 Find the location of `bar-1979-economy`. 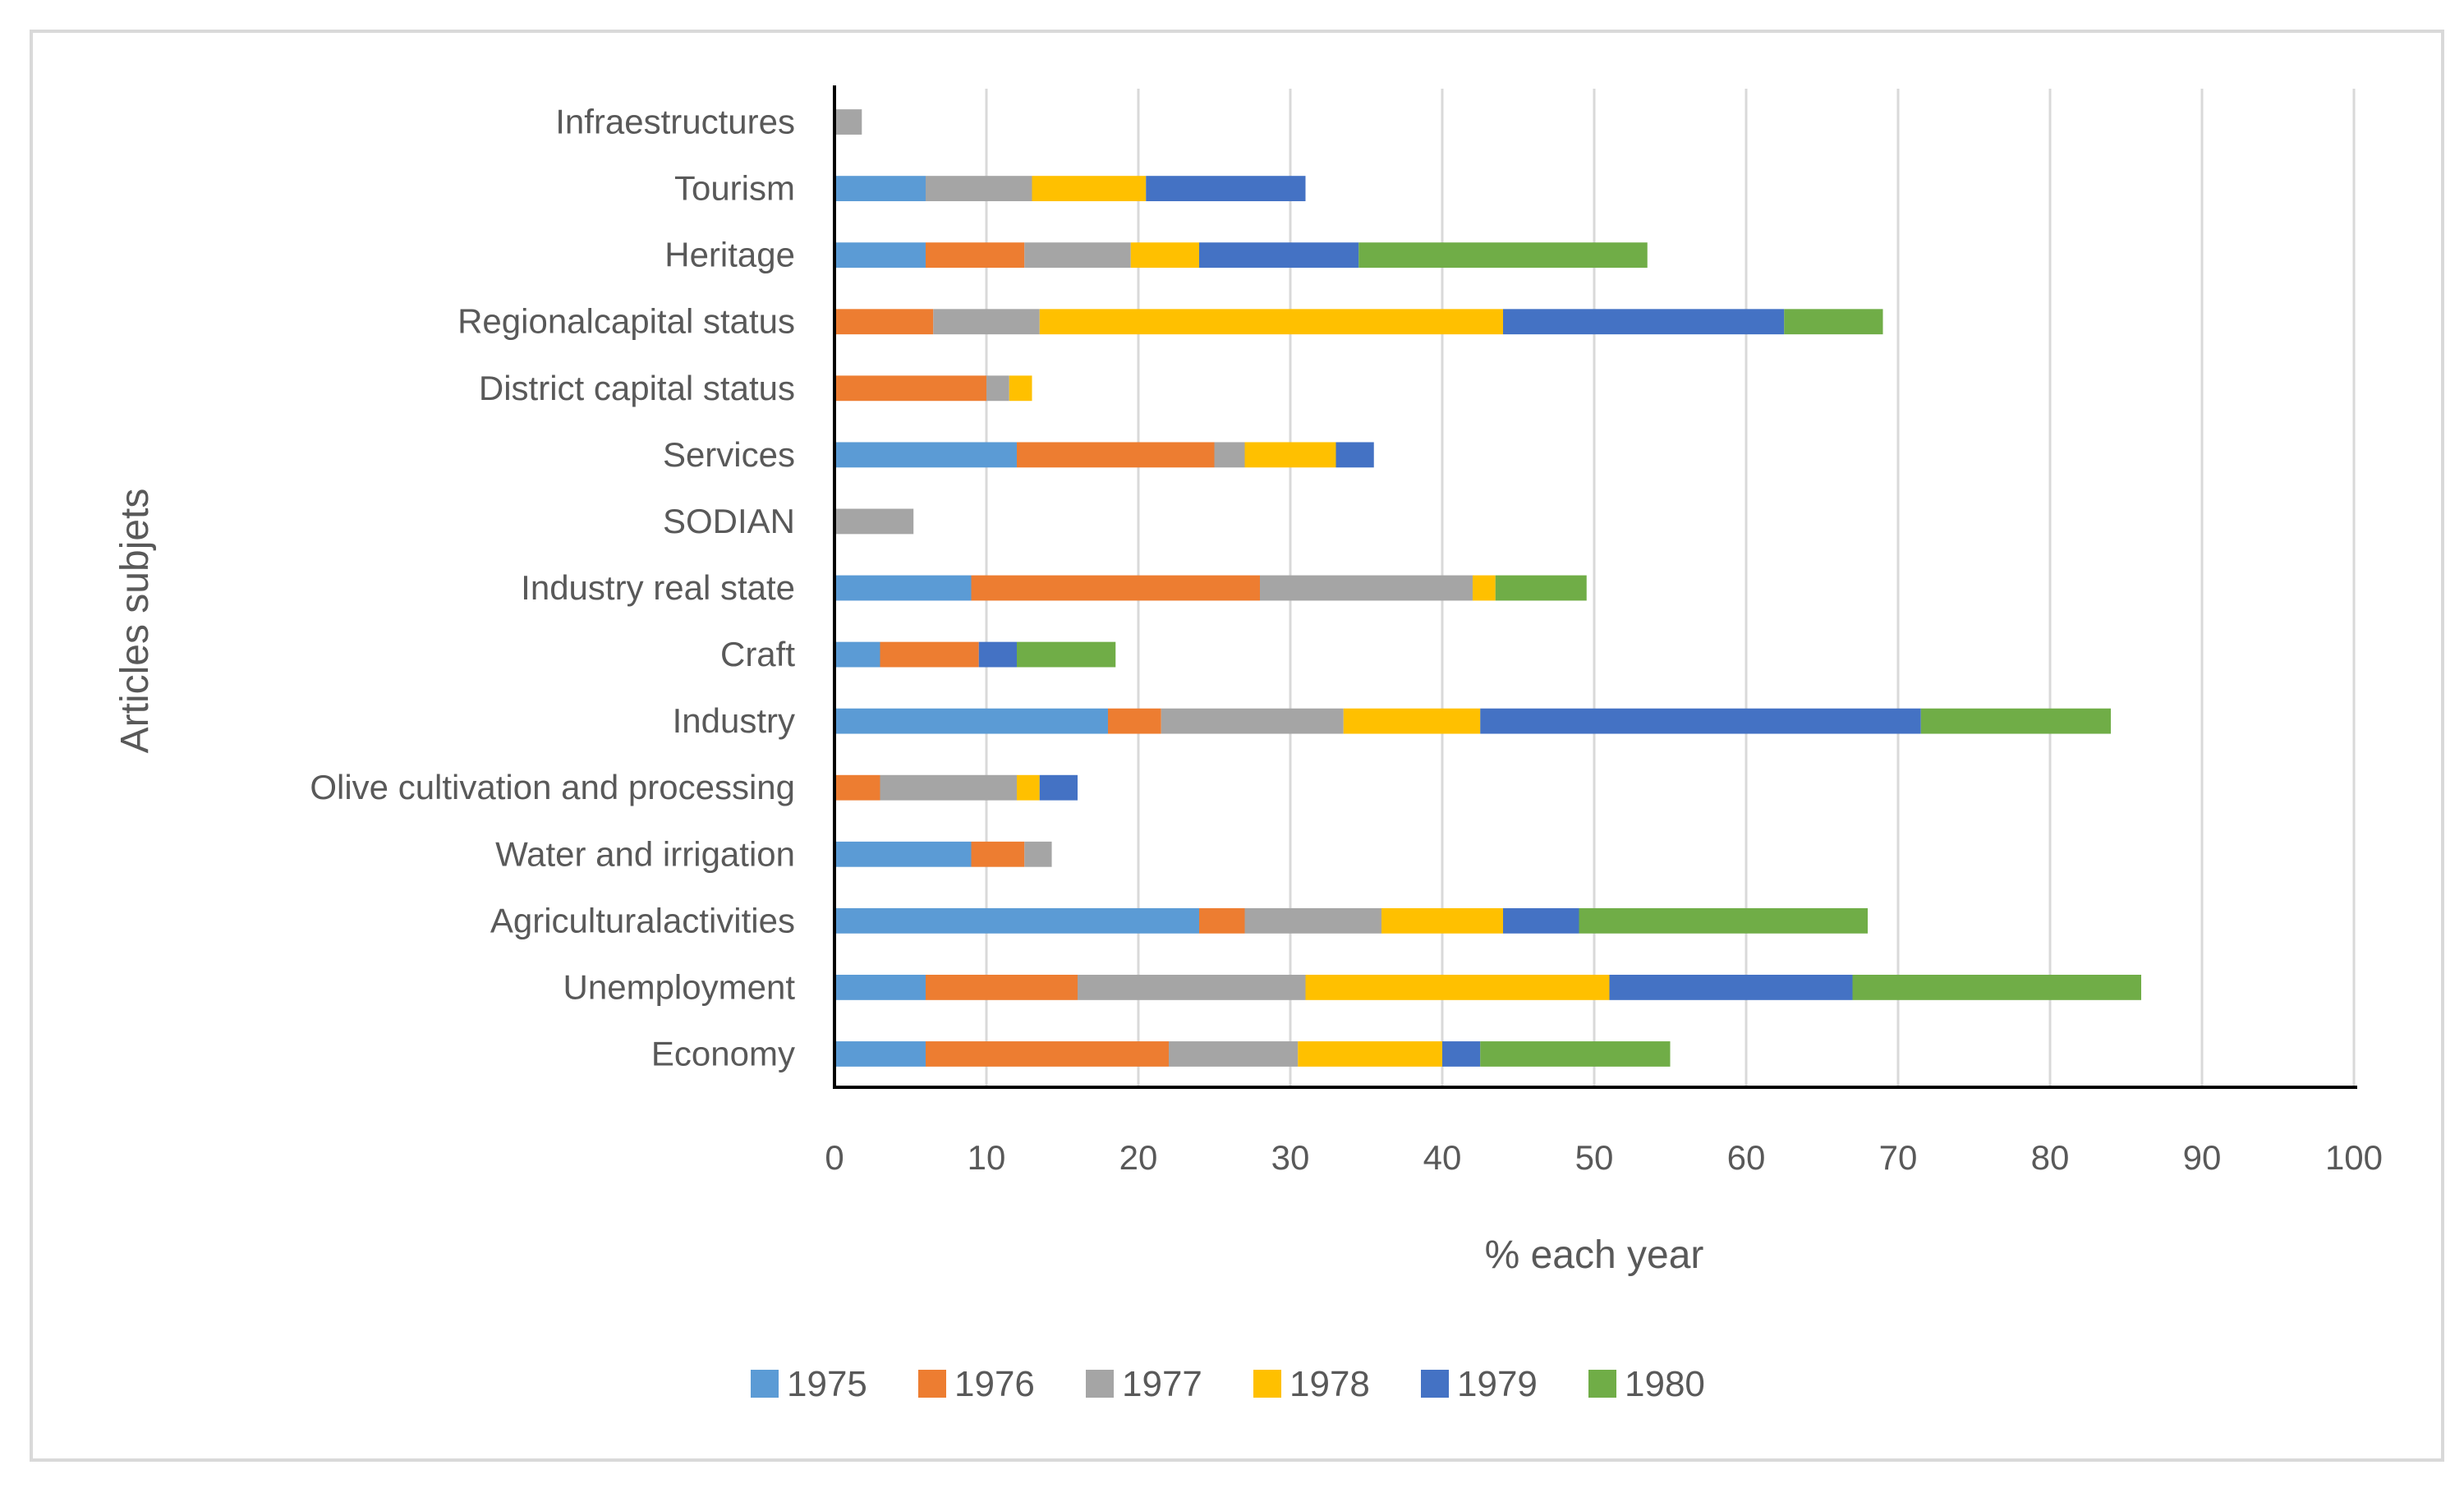

bar-1979-economy is located at coordinates (1461, 1054).